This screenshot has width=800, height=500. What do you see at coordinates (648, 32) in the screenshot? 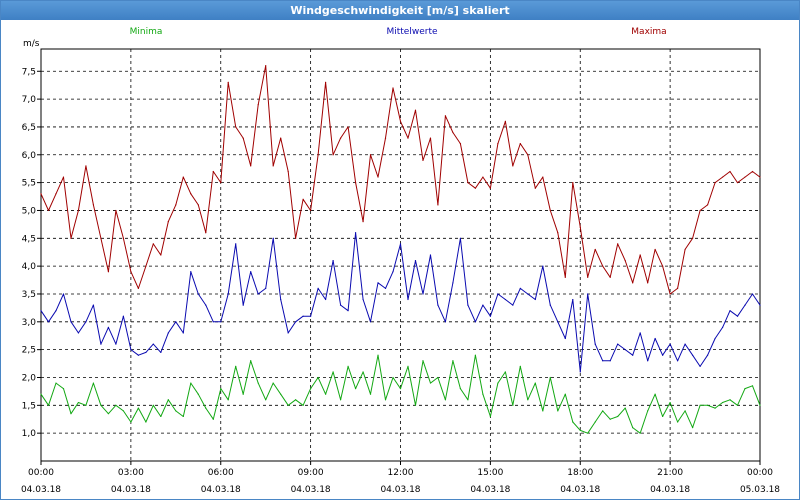
I see `legend-label-maxima: Maxima` at bounding box center [648, 32].